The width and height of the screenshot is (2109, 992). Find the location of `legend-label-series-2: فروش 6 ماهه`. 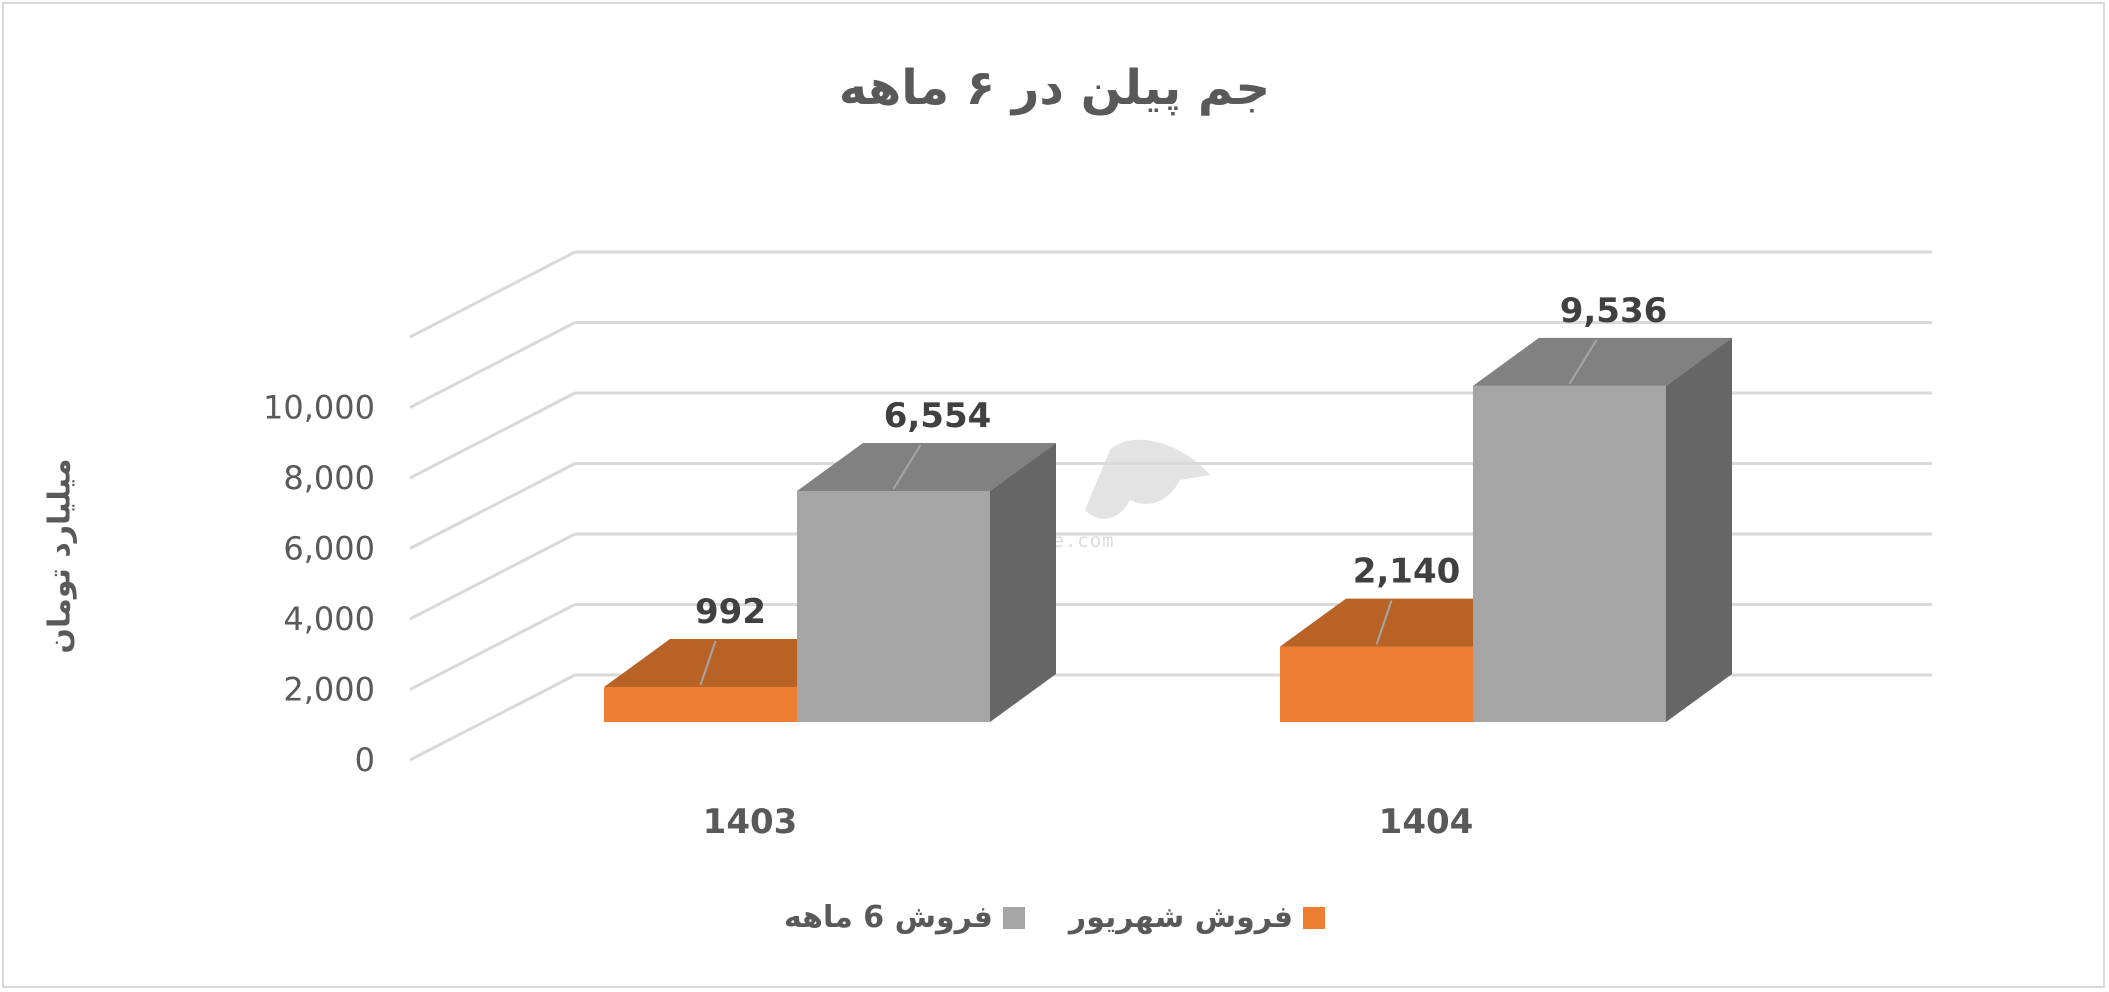

legend-label-series-2: فروش 6 ماهه is located at coordinates (888, 917).